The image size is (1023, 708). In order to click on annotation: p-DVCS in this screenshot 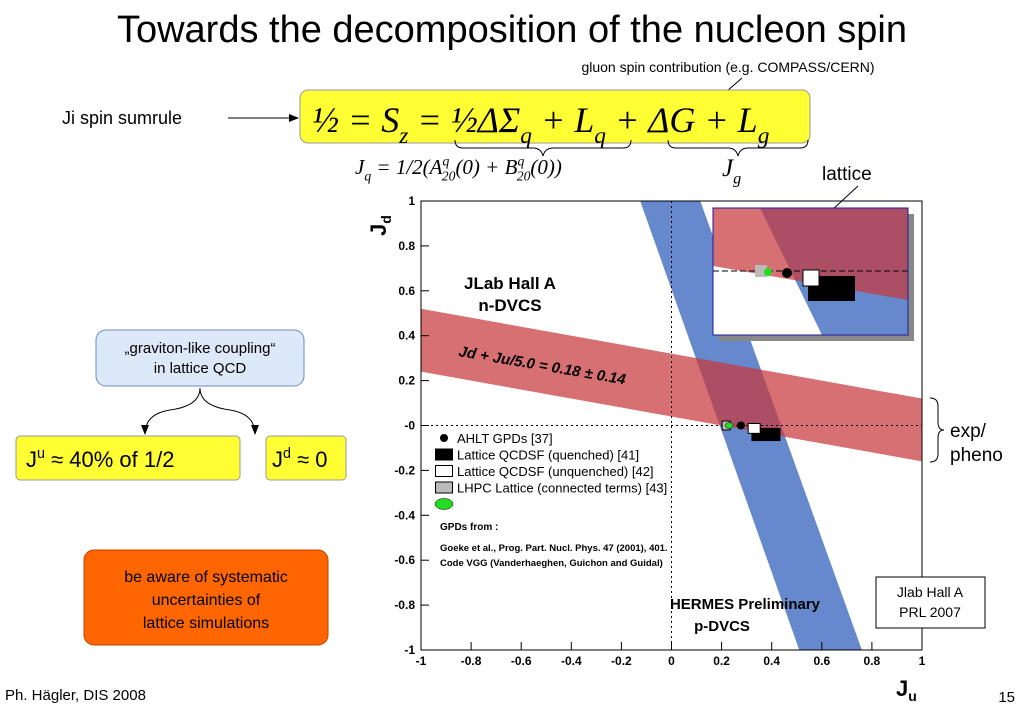, I will do `click(722, 626)`.